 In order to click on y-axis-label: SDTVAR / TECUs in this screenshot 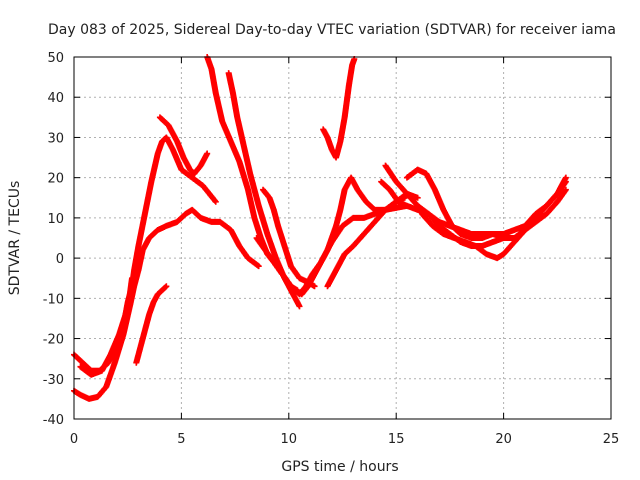, I will do `click(15, 238)`.